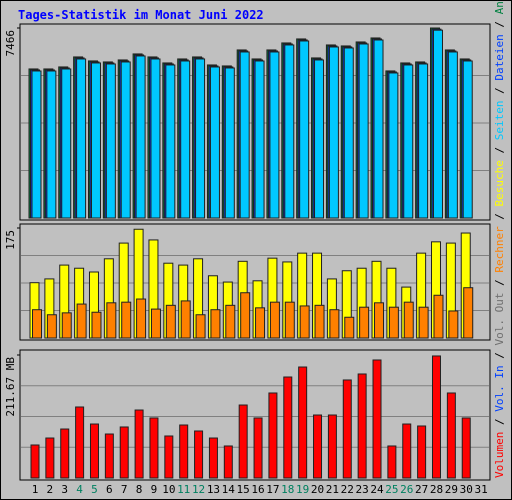 The image size is (512, 500). Describe the element at coordinates (499, 57) in the screenshot. I see `legend-entry: Dateien` at that location.